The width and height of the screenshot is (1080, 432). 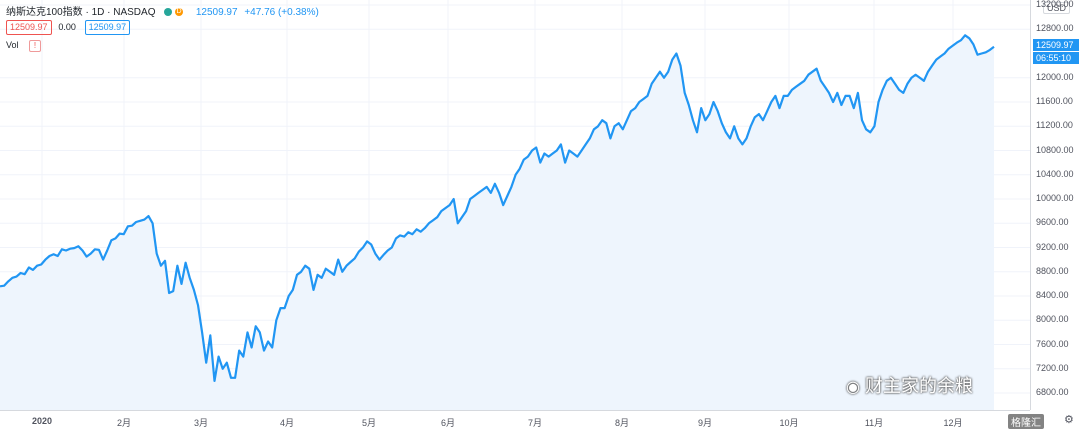 I want to click on time-tick-label: 11月, so click(x=874, y=423).